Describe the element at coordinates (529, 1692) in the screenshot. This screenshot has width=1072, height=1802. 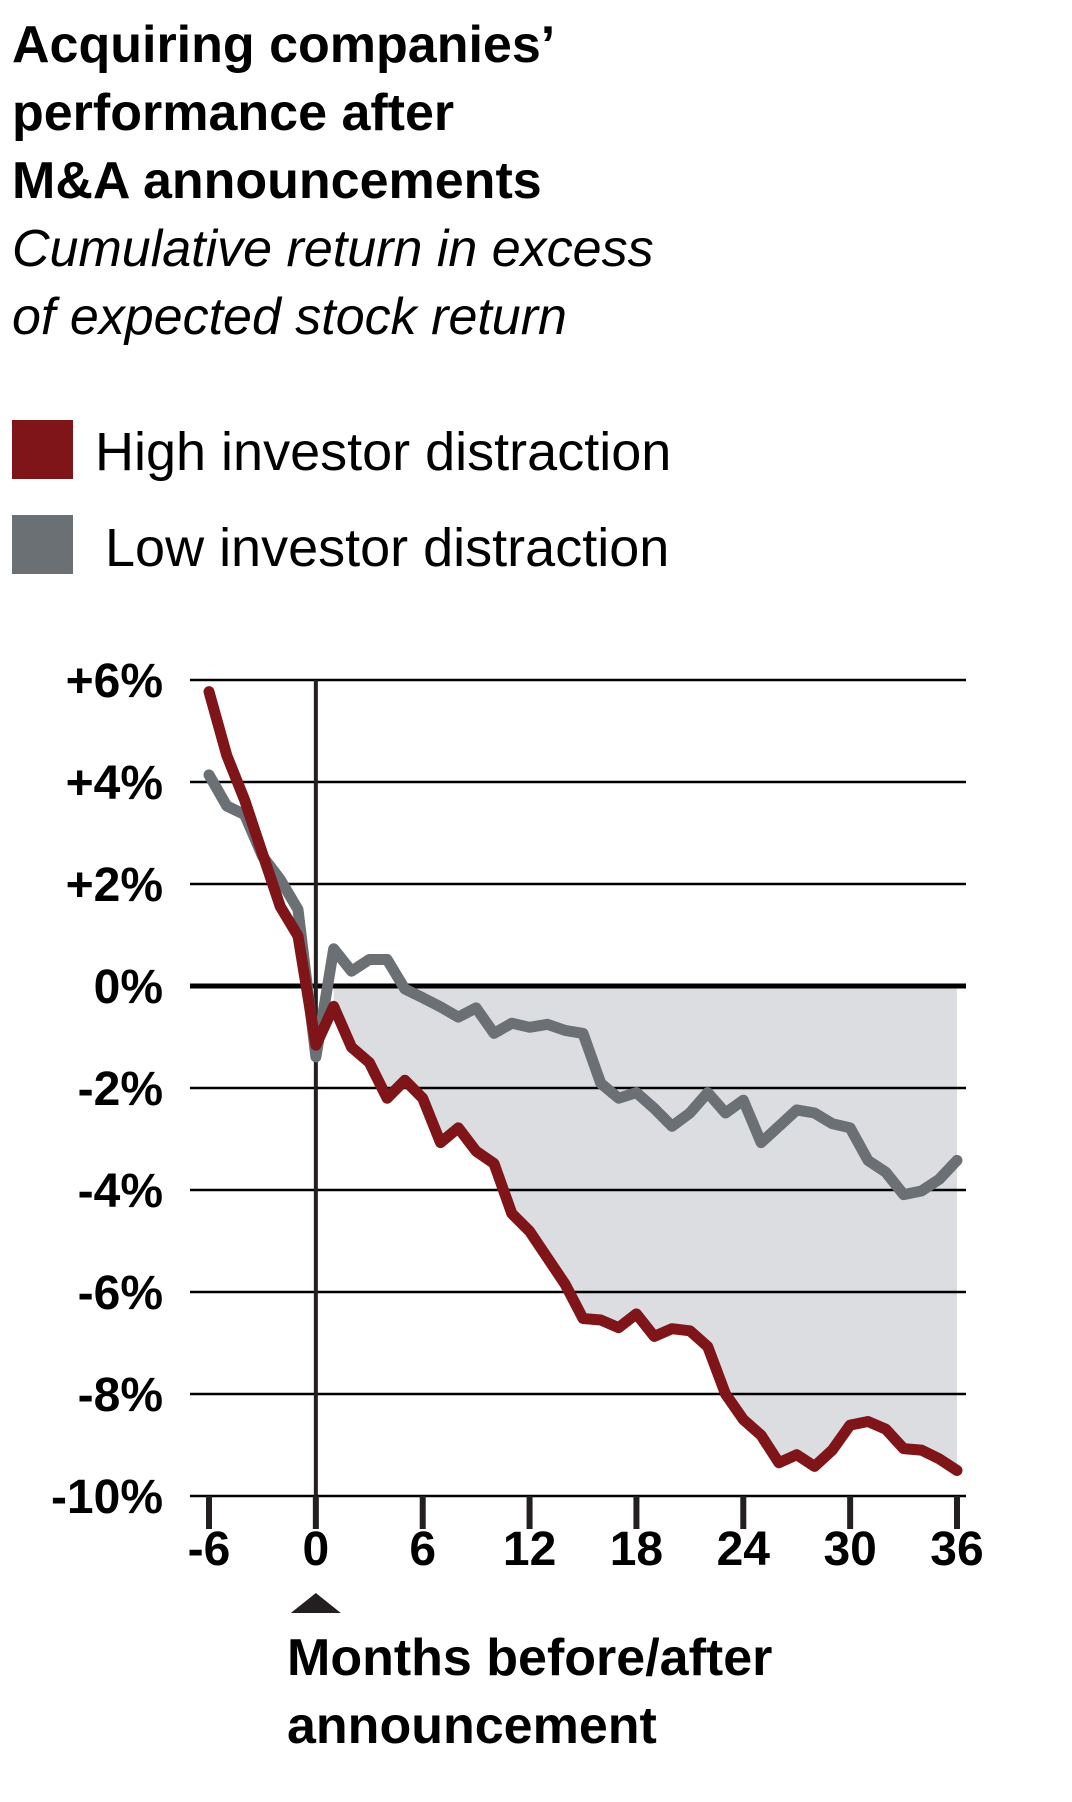
I see `x-axis-title: Months before/after announcement` at that location.